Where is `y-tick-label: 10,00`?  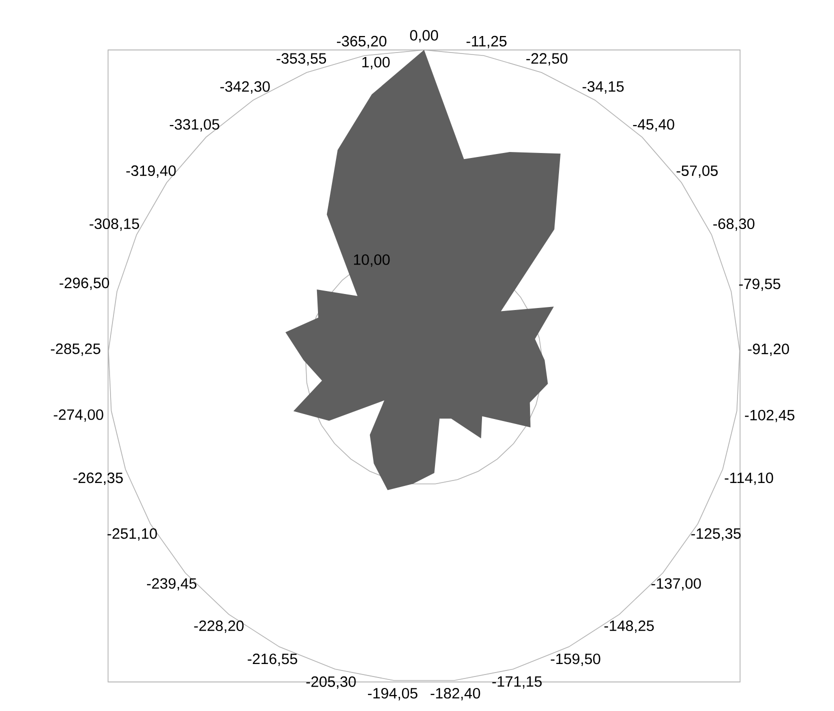
y-tick-label: 10,00 is located at coordinates (372, 260).